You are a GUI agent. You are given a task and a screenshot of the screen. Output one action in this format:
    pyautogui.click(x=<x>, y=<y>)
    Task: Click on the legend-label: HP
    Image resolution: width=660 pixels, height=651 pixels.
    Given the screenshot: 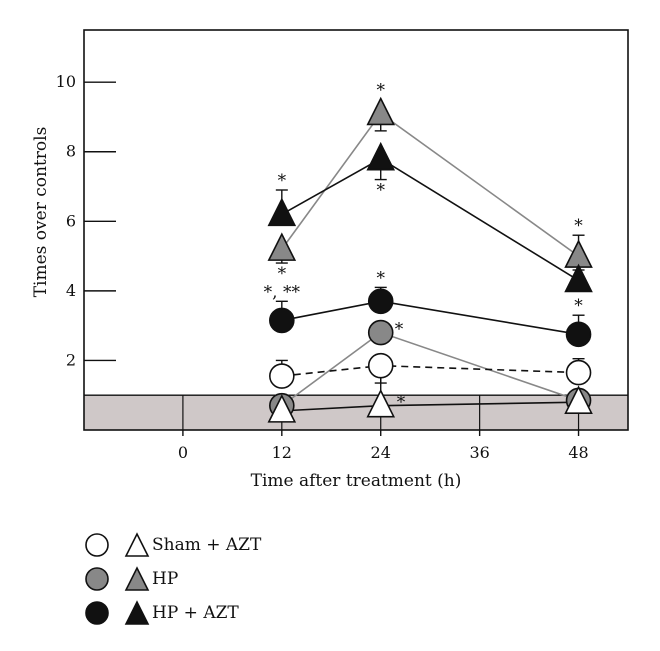 What is the action you would take?
    pyautogui.click(x=165, y=579)
    